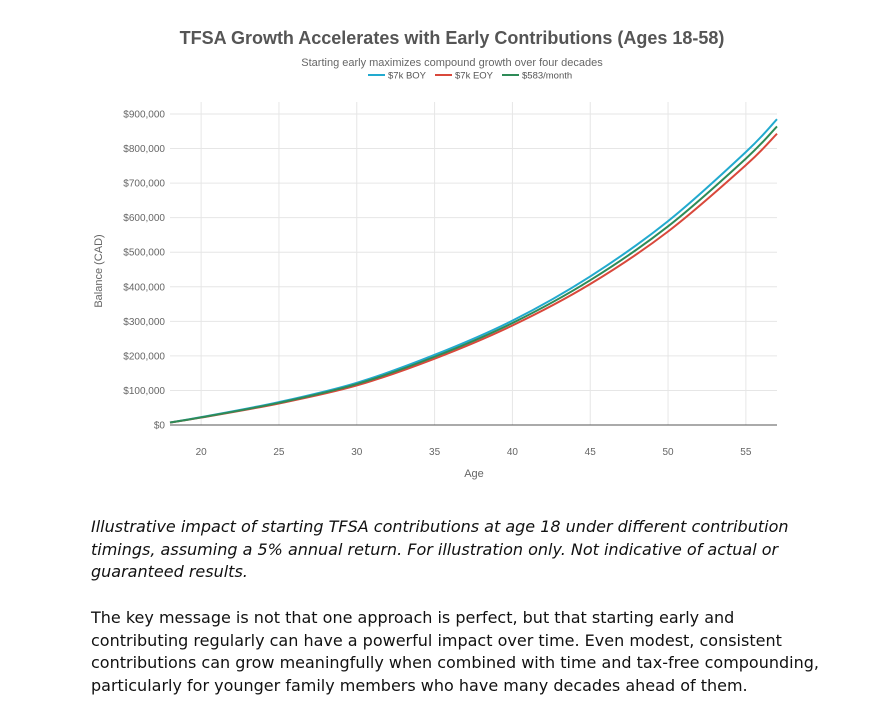 This screenshot has height=725, width=895. What do you see at coordinates (144, 253) in the screenshot?
I see `y-tick-label: $500,000` at bounding box center [144, 253].